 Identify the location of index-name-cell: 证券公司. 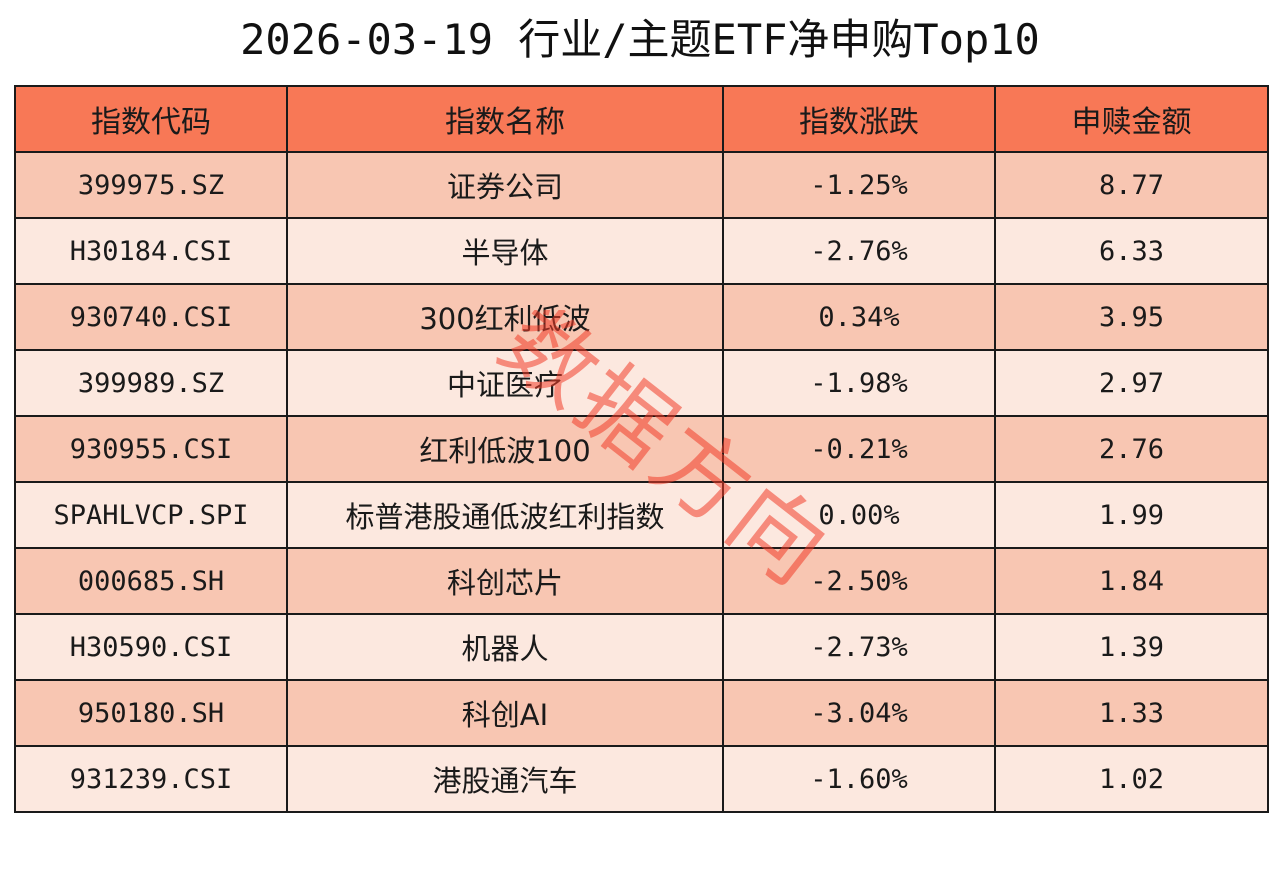
(505, 185).